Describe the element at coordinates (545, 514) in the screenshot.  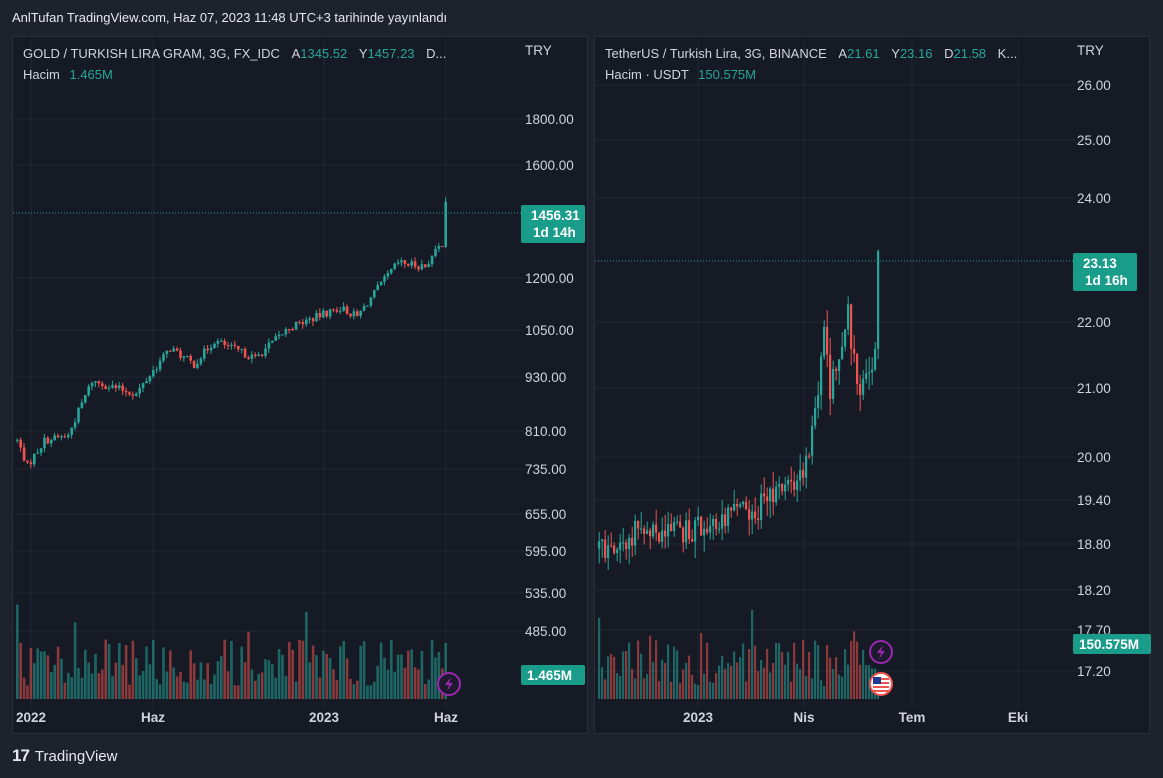
I see `y-tick-label: 655.00` at that location.